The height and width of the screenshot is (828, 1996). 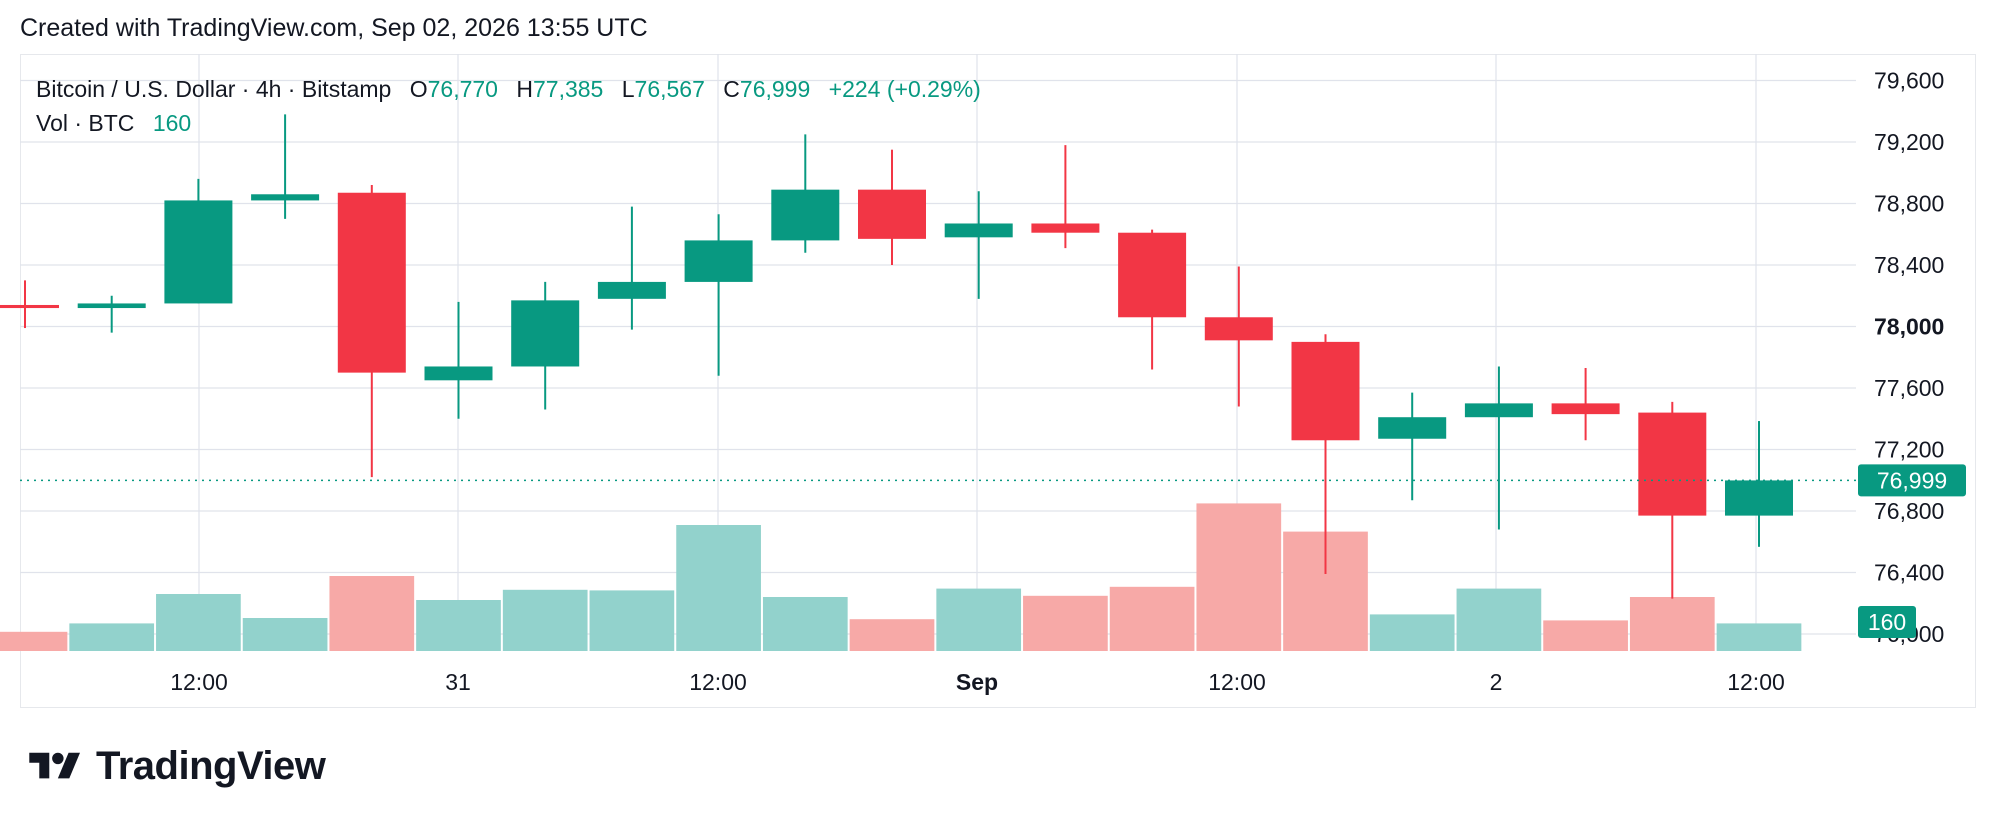 What do you see at coordinates (775, 89) in the screenshot?
I see `legend-close-value: 76,999` at bounding box center [775, 89].